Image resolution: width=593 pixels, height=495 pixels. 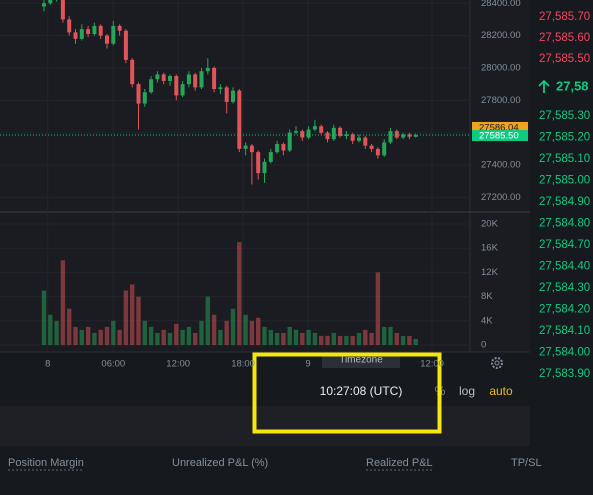 What do you see at coordinates (220, 463) in the screenshot?
I see `tab: Unrealized P&L (%)` at bounding box center [220, 463].